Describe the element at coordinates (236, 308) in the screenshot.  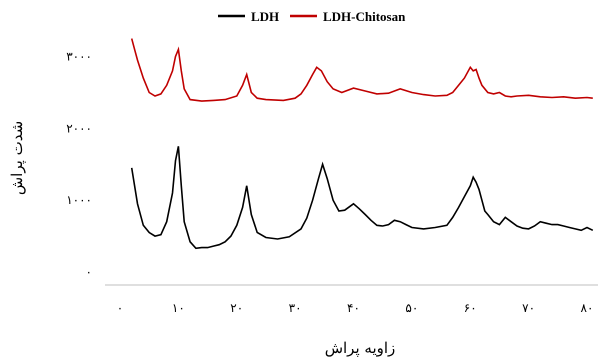
I see `x-tick-label: ۲۰` at that location.